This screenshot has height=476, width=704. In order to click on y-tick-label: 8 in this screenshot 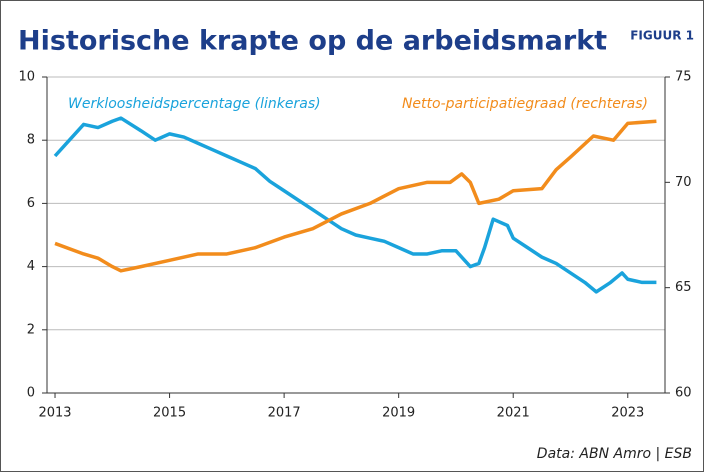, I will do `click(31, 140)`.